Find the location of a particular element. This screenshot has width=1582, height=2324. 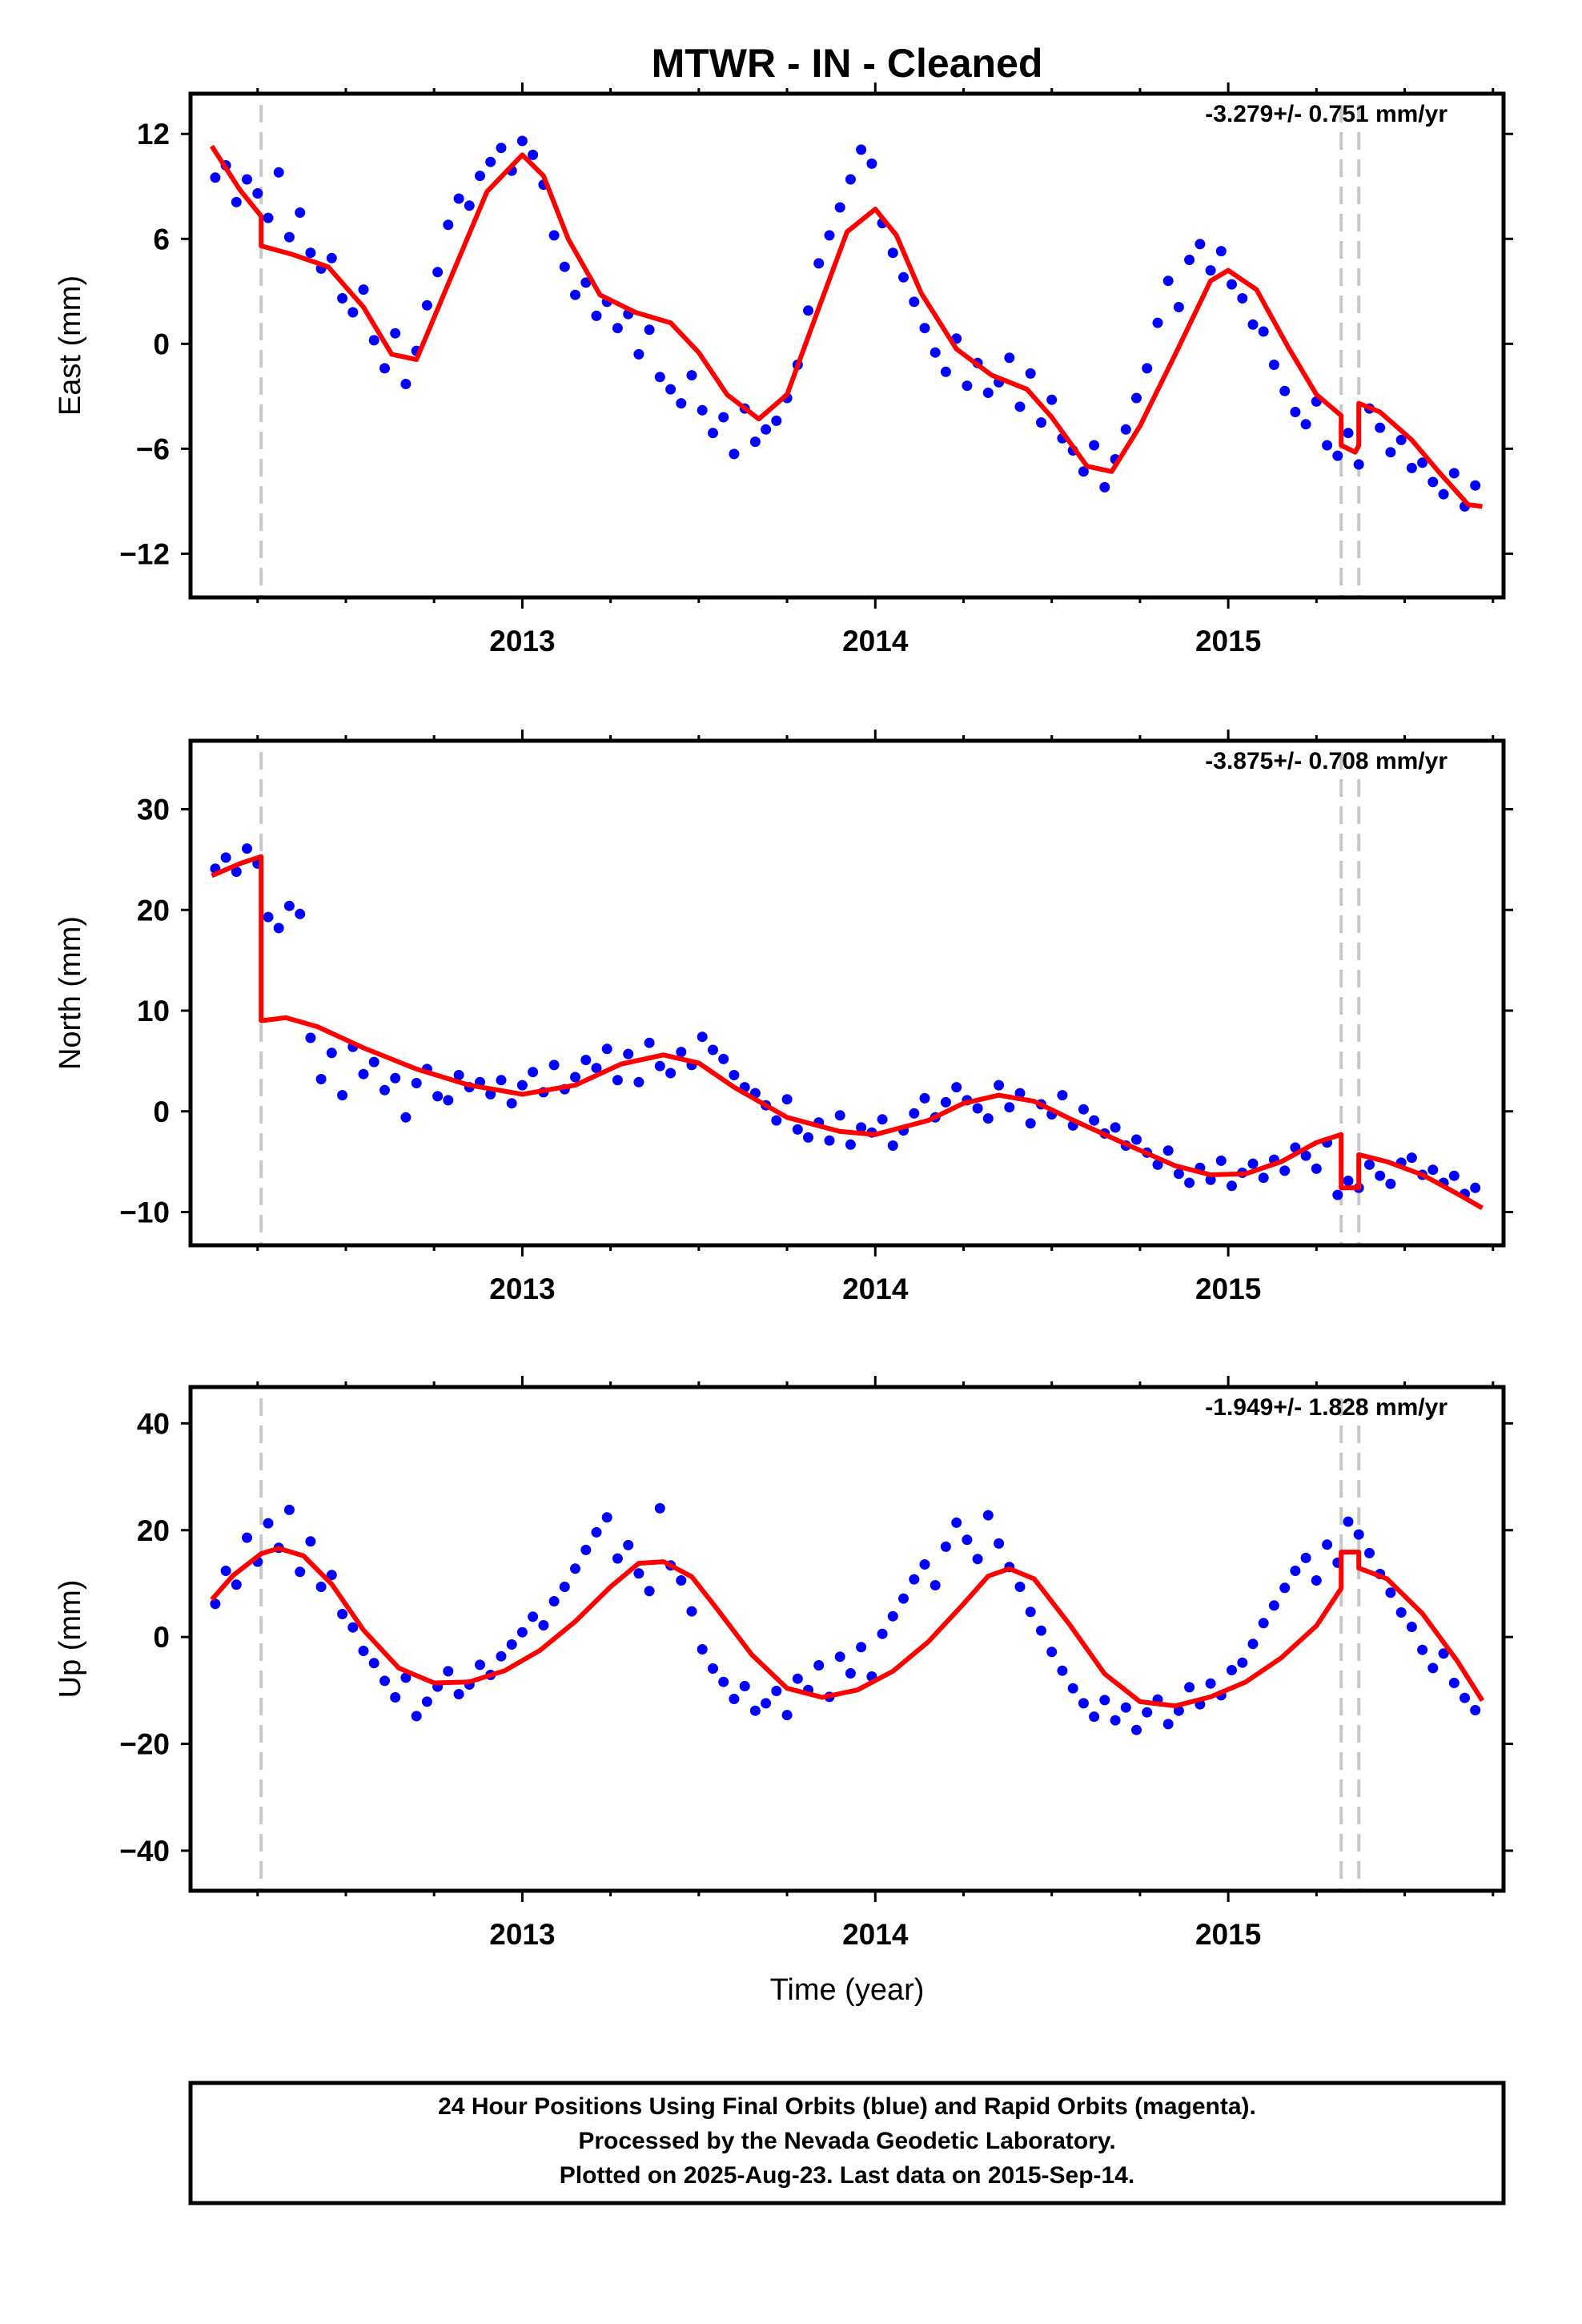

east-x-tick-label: 2014 is located at coordinates (875, 641).